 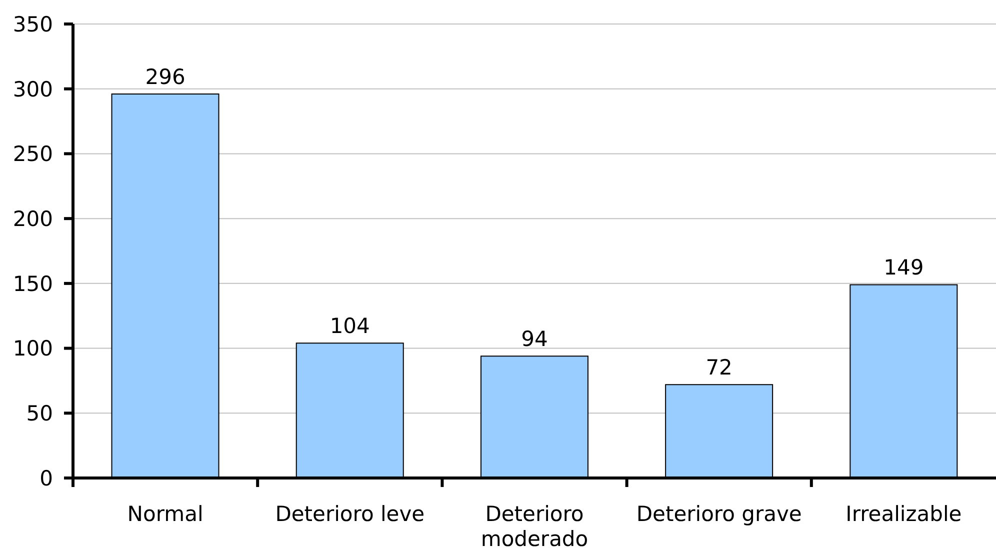 I want to click on data-label: 94, so click(x=534, y=339).